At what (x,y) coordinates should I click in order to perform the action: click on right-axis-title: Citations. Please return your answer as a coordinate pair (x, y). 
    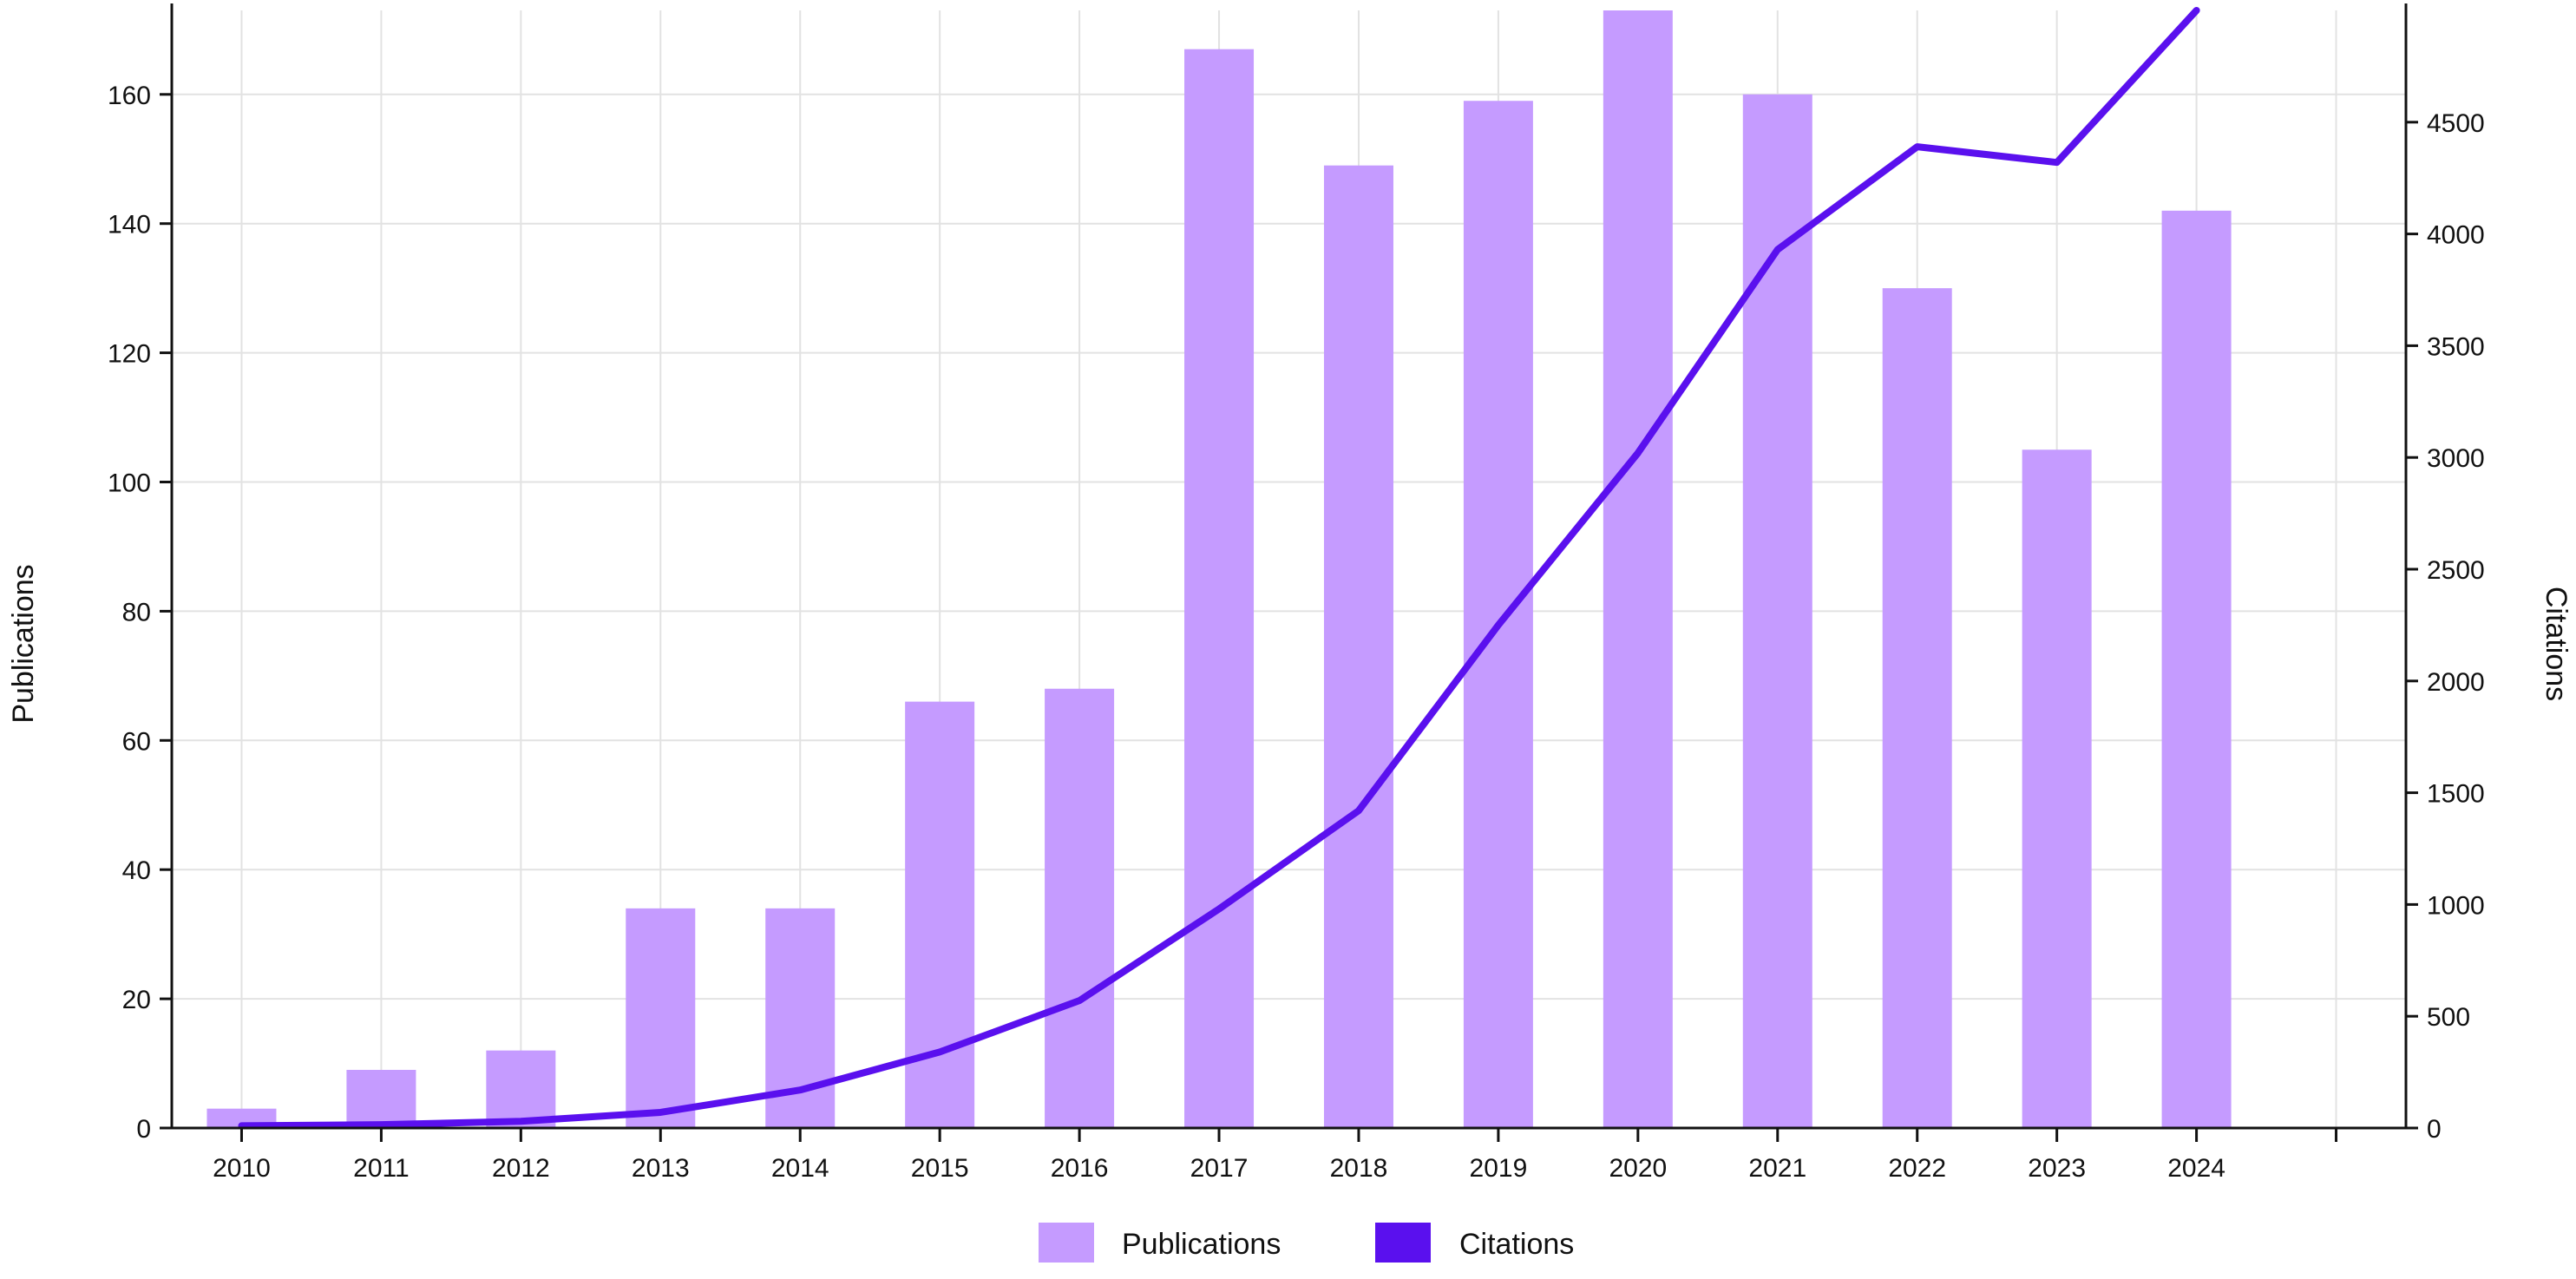
    Looking at the image, I should click on (2556, 644).